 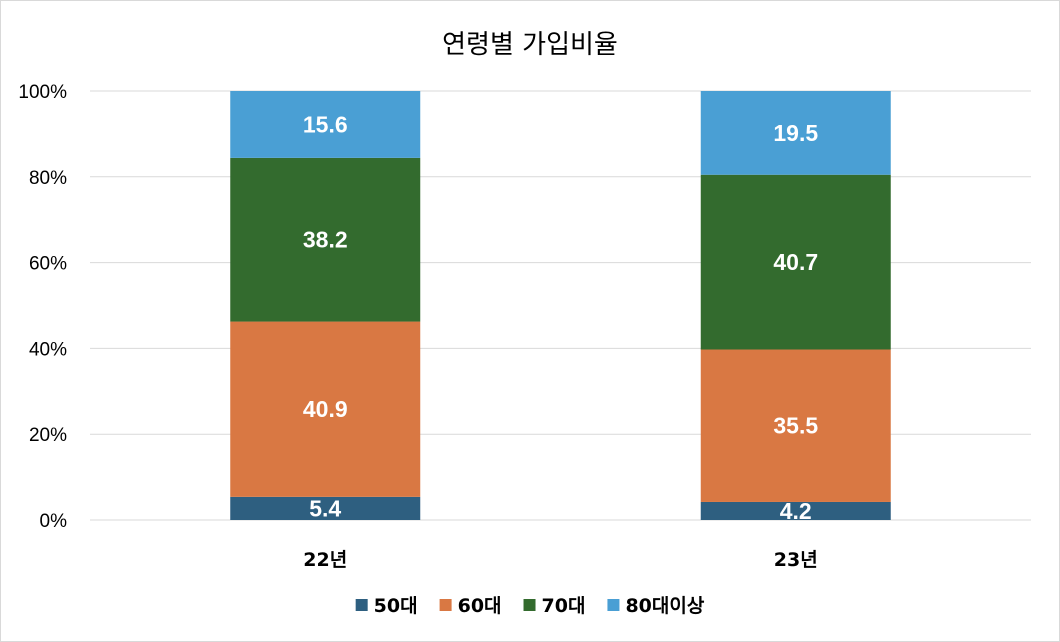 I want to click on data-label: 5.4, so click(x=325, y=508).